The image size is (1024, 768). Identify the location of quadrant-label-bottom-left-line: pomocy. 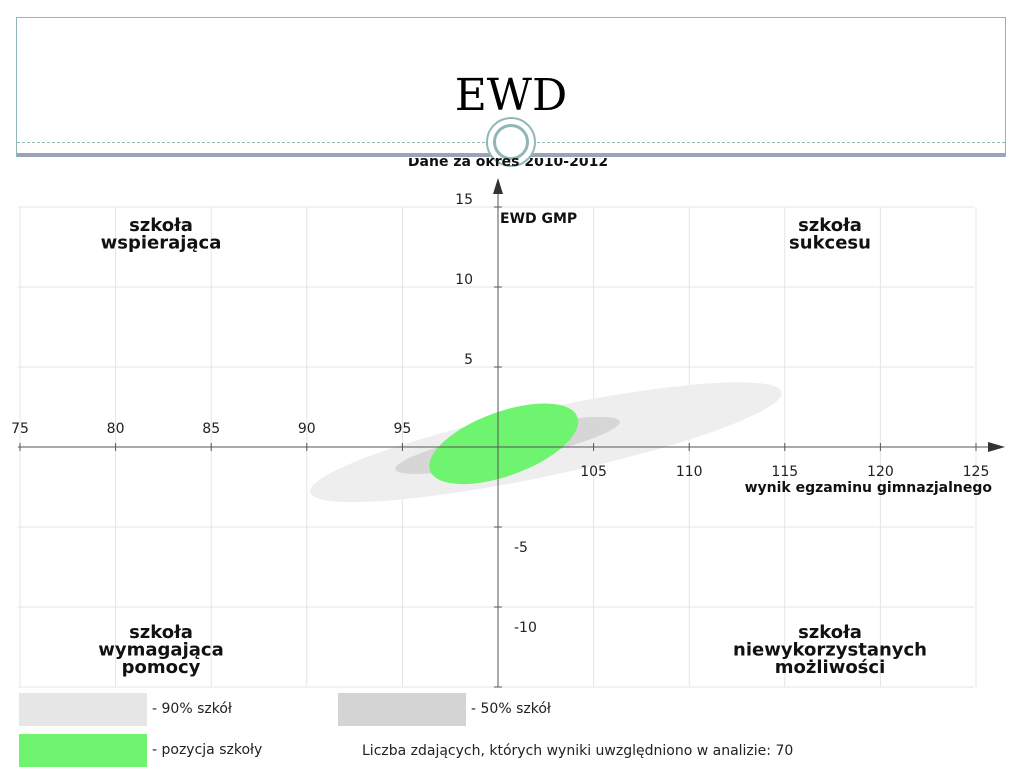
(161, 667).